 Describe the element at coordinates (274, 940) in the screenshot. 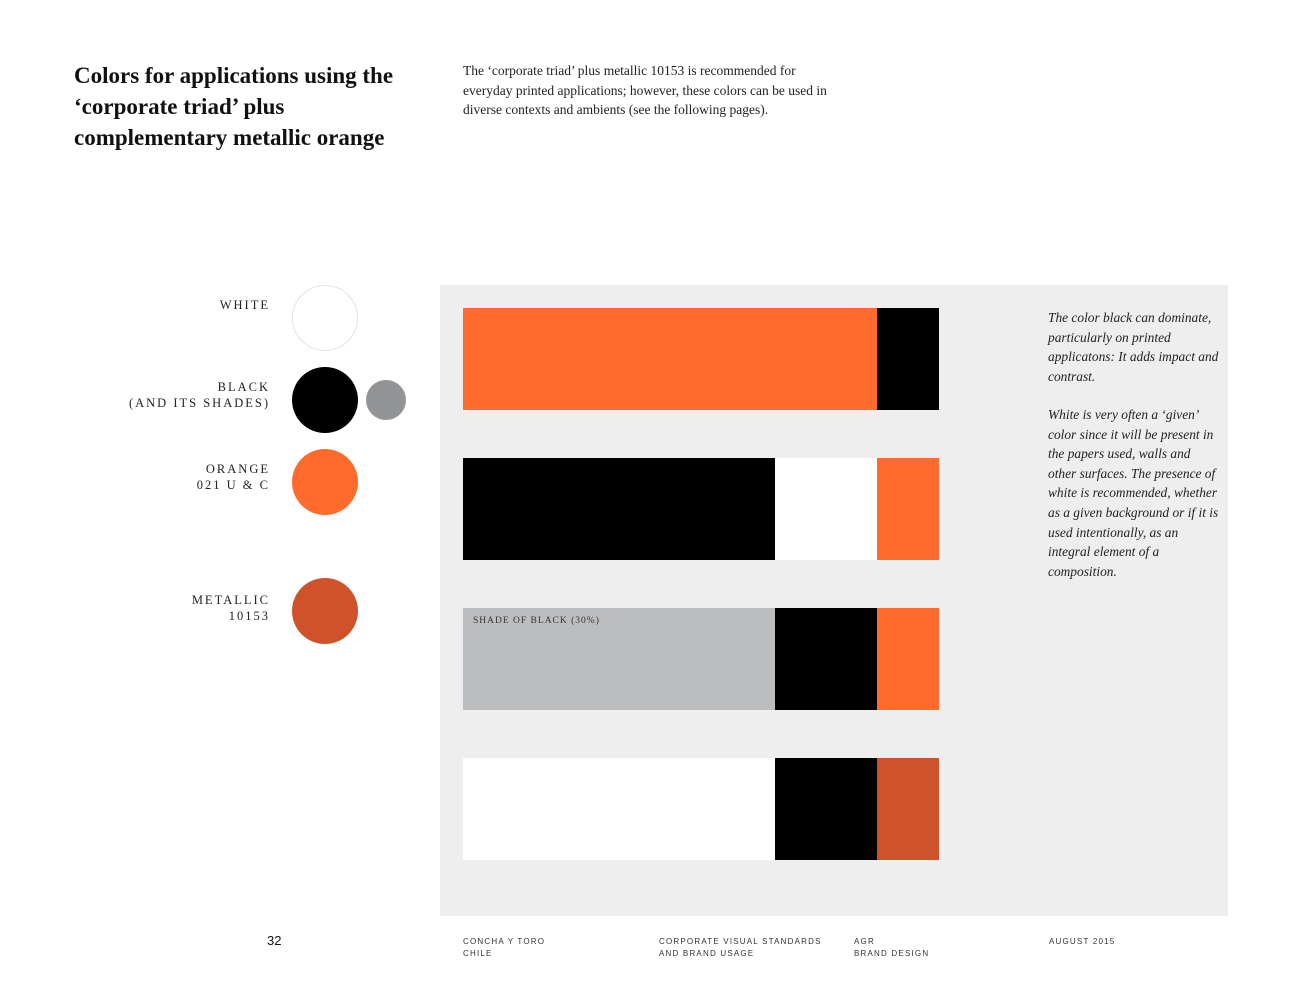

I see `page-number: 32` at that location.